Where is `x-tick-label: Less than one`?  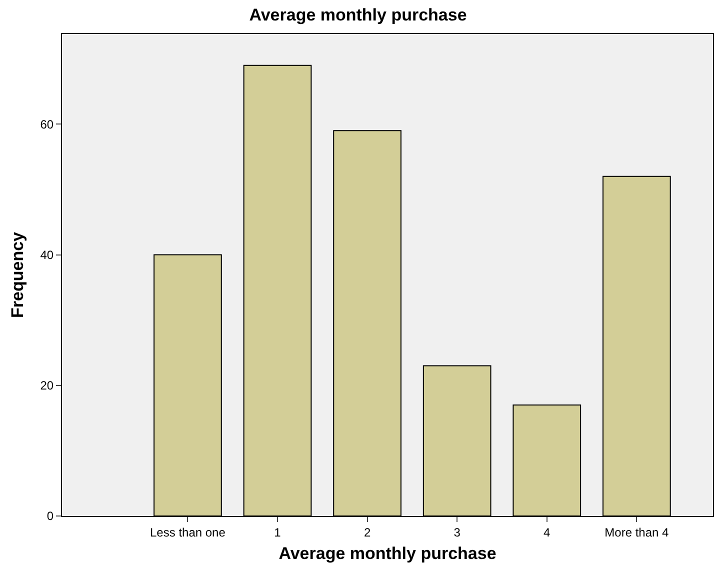 x-tick-label: Less than one is located at coordinates (188, 532).